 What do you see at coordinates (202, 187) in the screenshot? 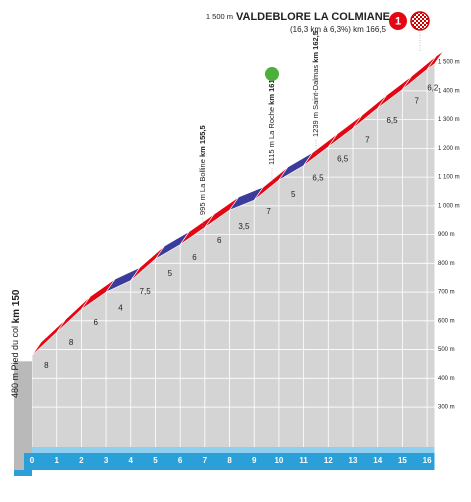
I see `waypoint-name: 995 m La Bolline` at bounding box center [202, 187].